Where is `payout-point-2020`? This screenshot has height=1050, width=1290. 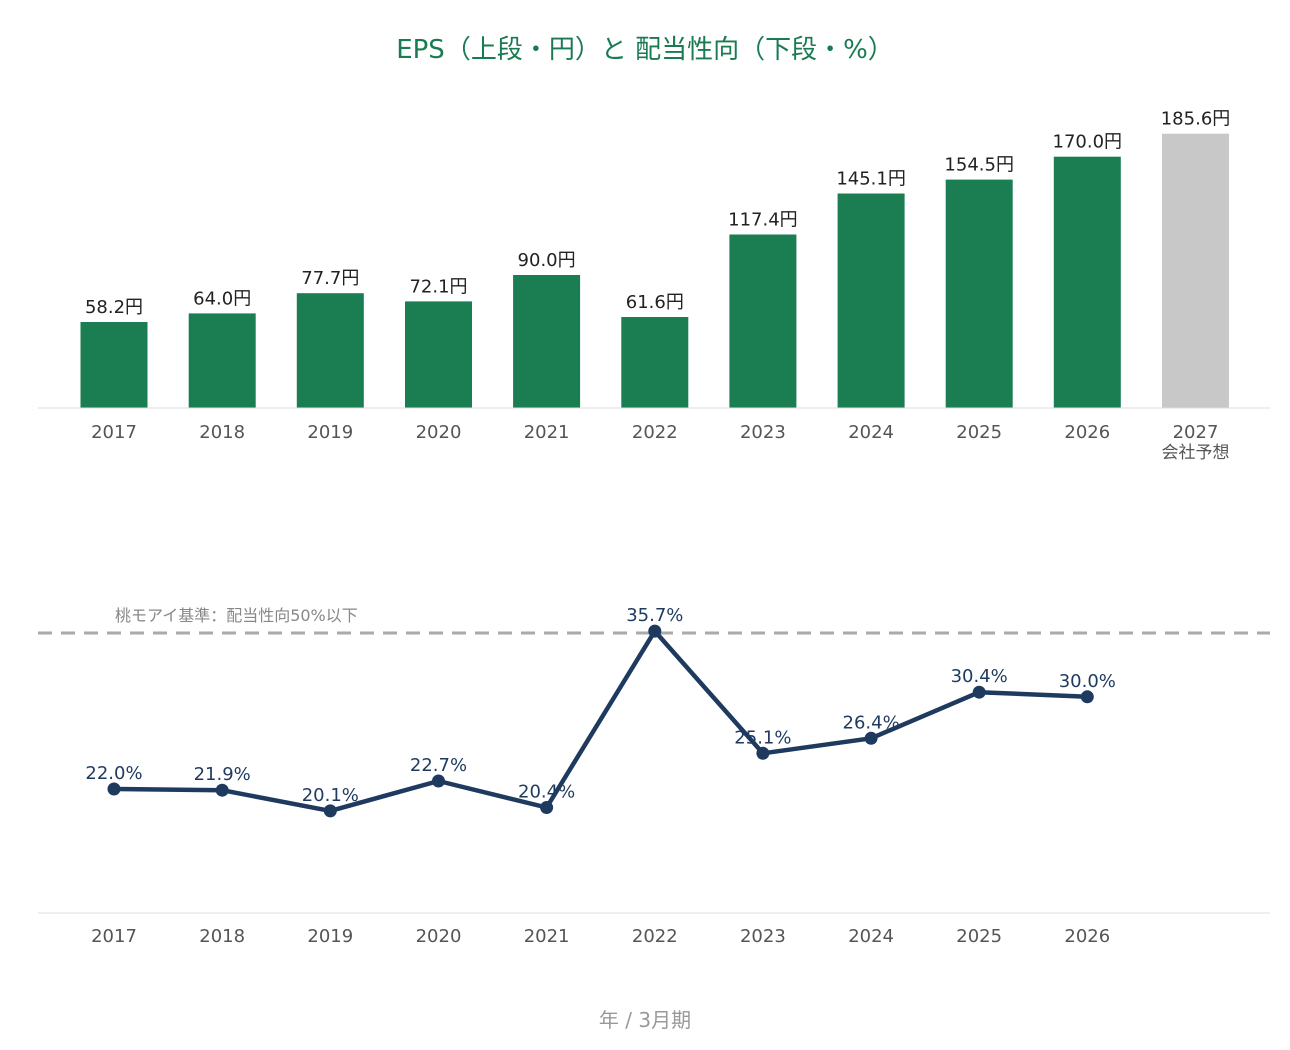 payout-point-2020 is located at coordinates (438, 781).